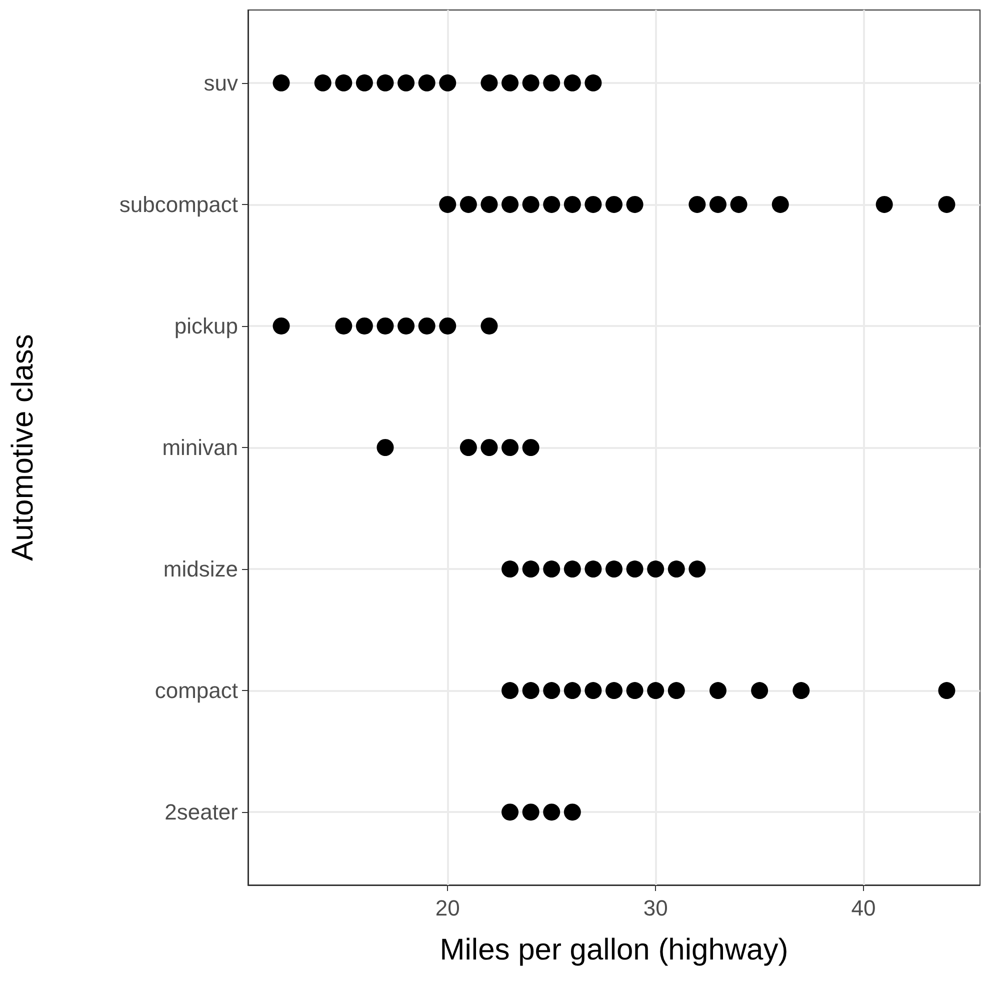 Image resolution: width=984 pixels, height=986 pixels. What do you see at coordinates (200, 569) in the screenshot?
I see `y-tick-label: midsize` at bounding box center [200, 569].